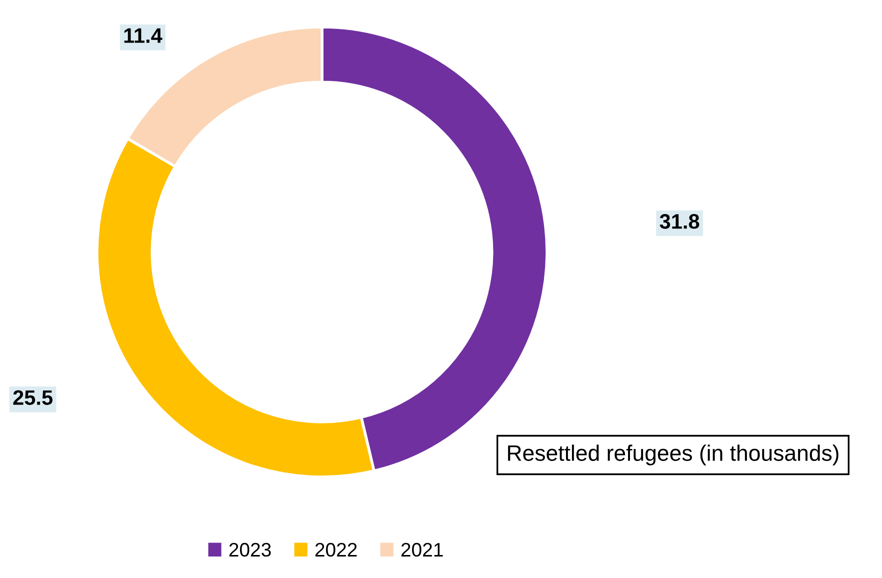 This screenshot has width=882, height=578. Describe the element at coordinates (422, 549) in the screenshot. I see `legend-label: 2021` at that location.